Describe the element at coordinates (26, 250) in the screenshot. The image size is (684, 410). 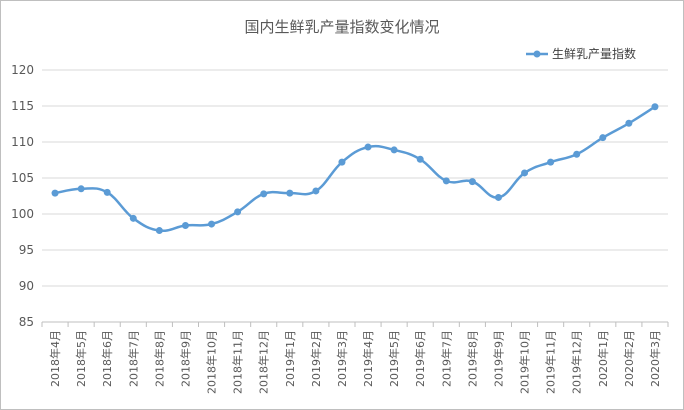
I see `y-tick-label: 95` at that location.